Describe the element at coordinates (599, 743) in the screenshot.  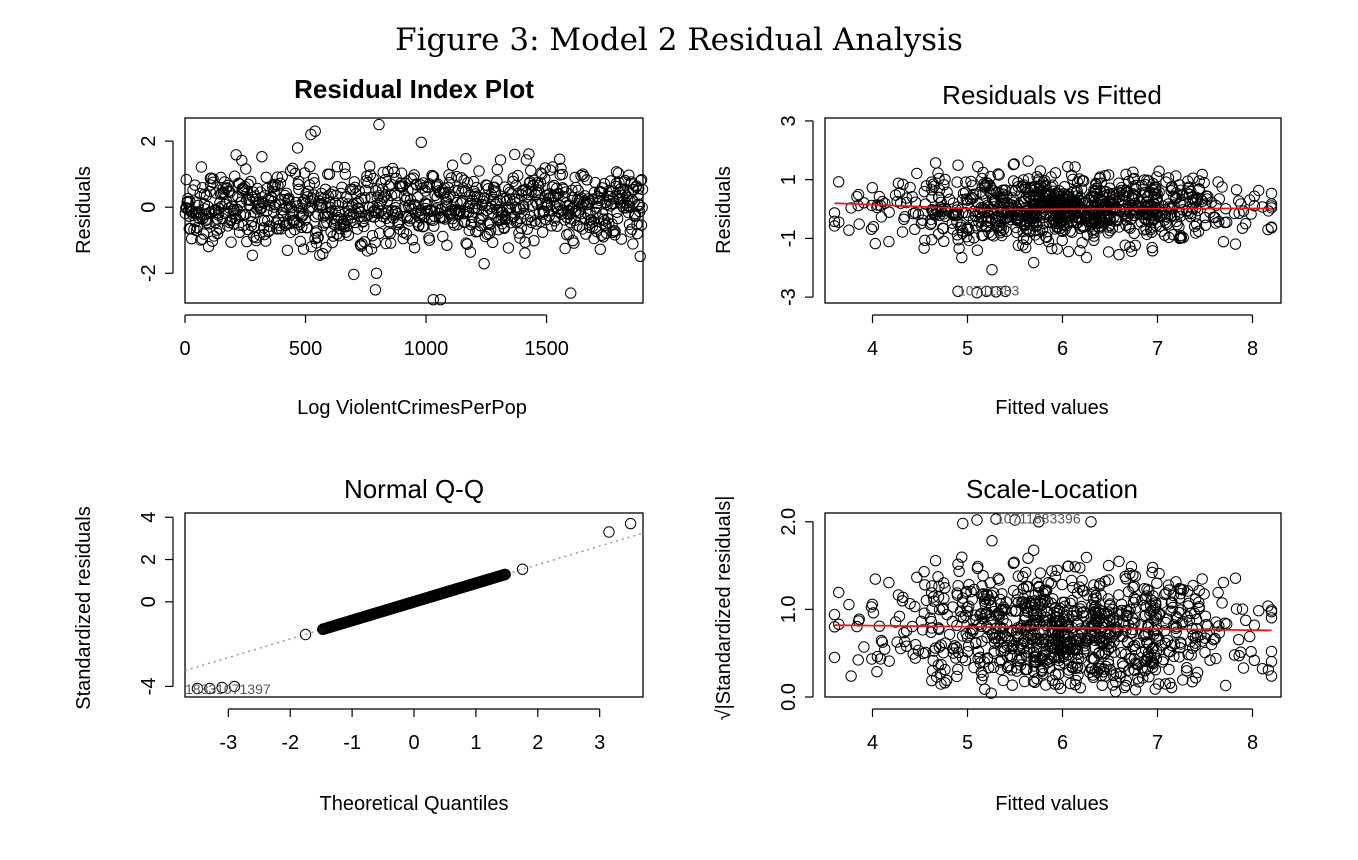
I see `x-tick-label: 3` at that location.